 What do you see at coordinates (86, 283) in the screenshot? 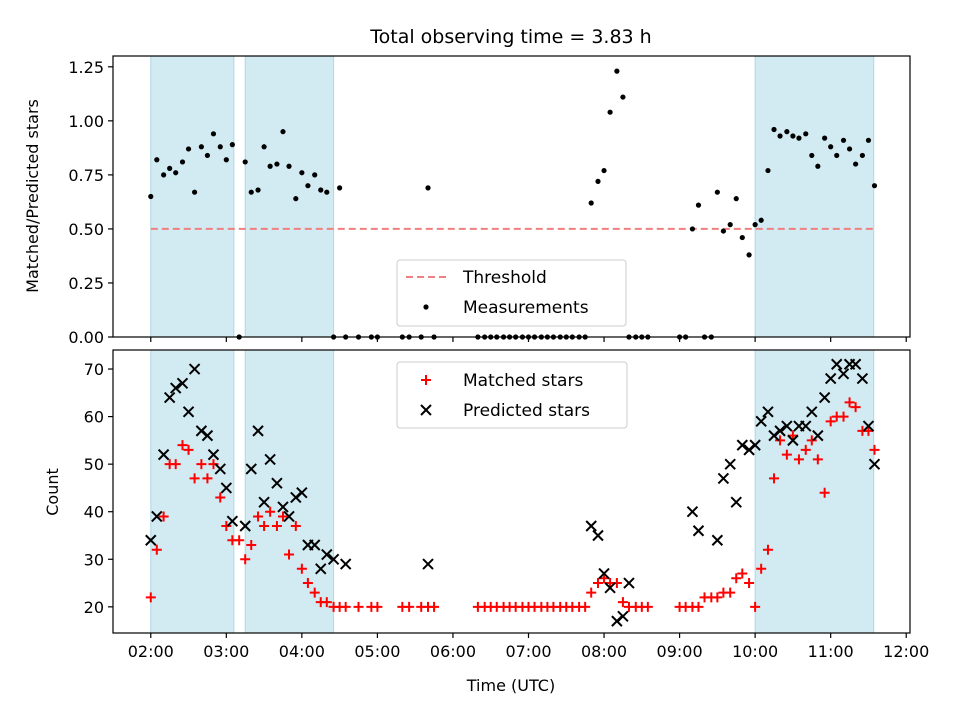
I see `y-tick-label: 0.25` at bounding box center [86, 283].